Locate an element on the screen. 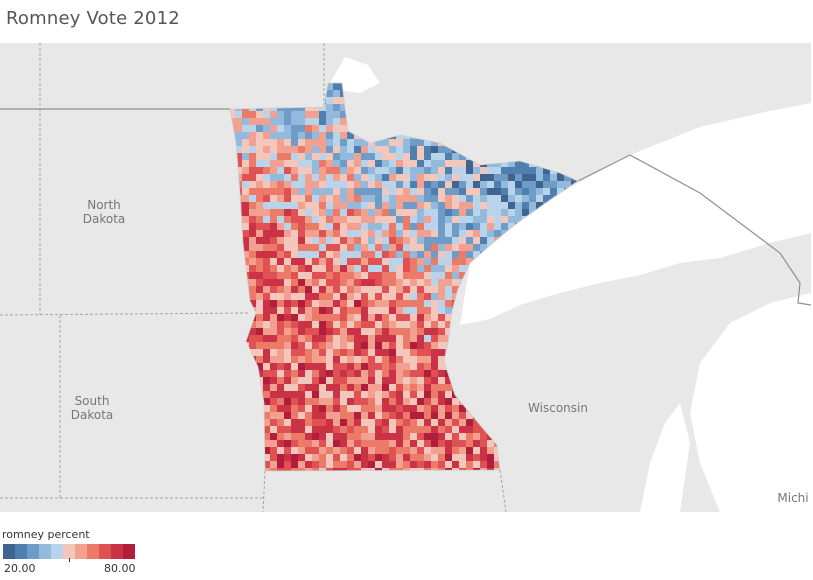  legend-min-label: 20.00 is located at coordinates (20, 568).